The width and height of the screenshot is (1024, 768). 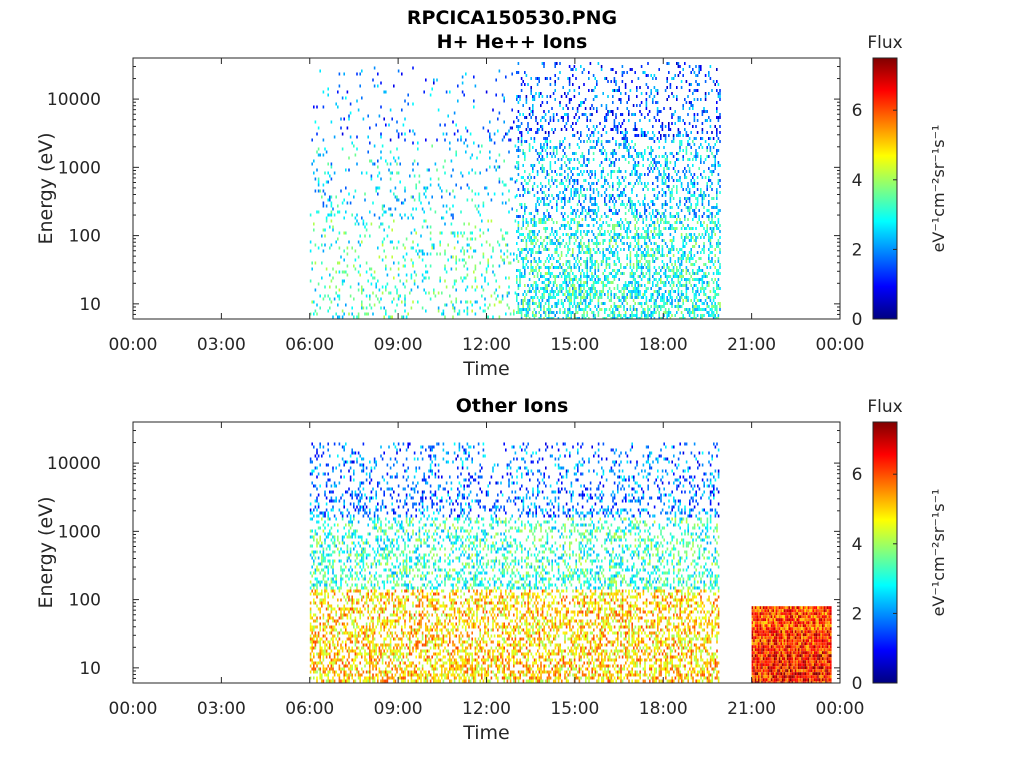 I want to click on colorbar-tick-label: 4, so click(x=857, y=181).